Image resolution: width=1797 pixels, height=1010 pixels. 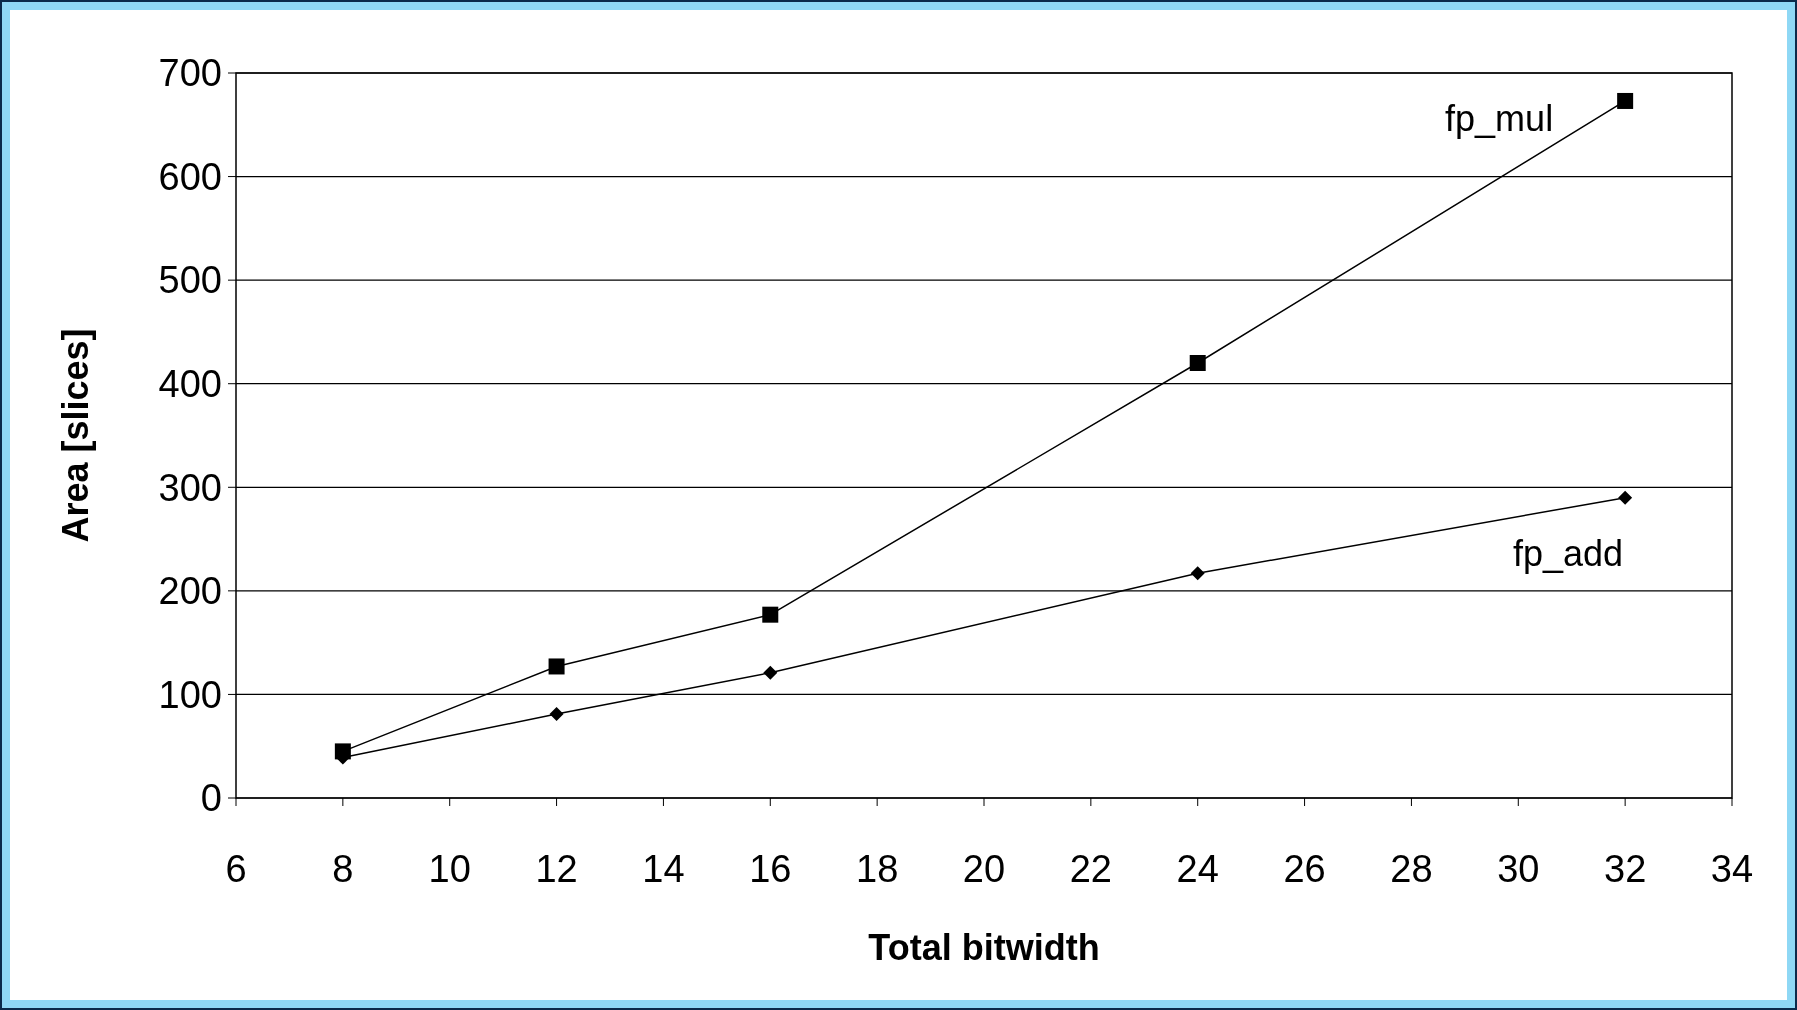 I want to click on x-tick-label: 26, so click(x=1304, y=869).